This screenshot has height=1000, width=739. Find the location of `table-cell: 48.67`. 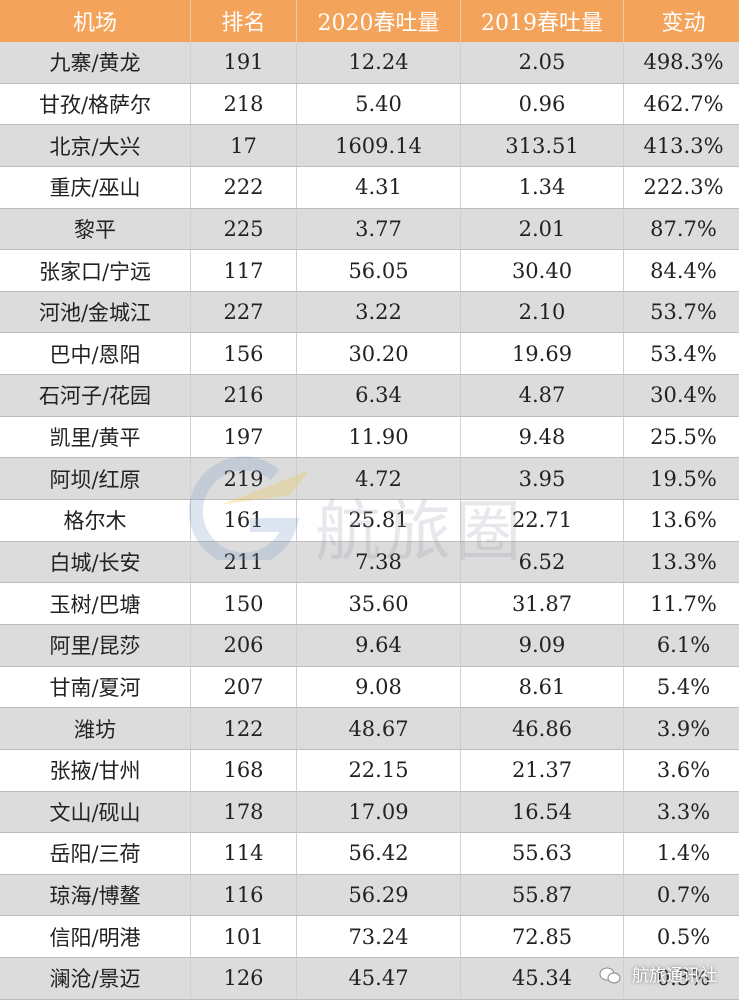

table-cell: 48.67 is located at coordinates (378, 728).